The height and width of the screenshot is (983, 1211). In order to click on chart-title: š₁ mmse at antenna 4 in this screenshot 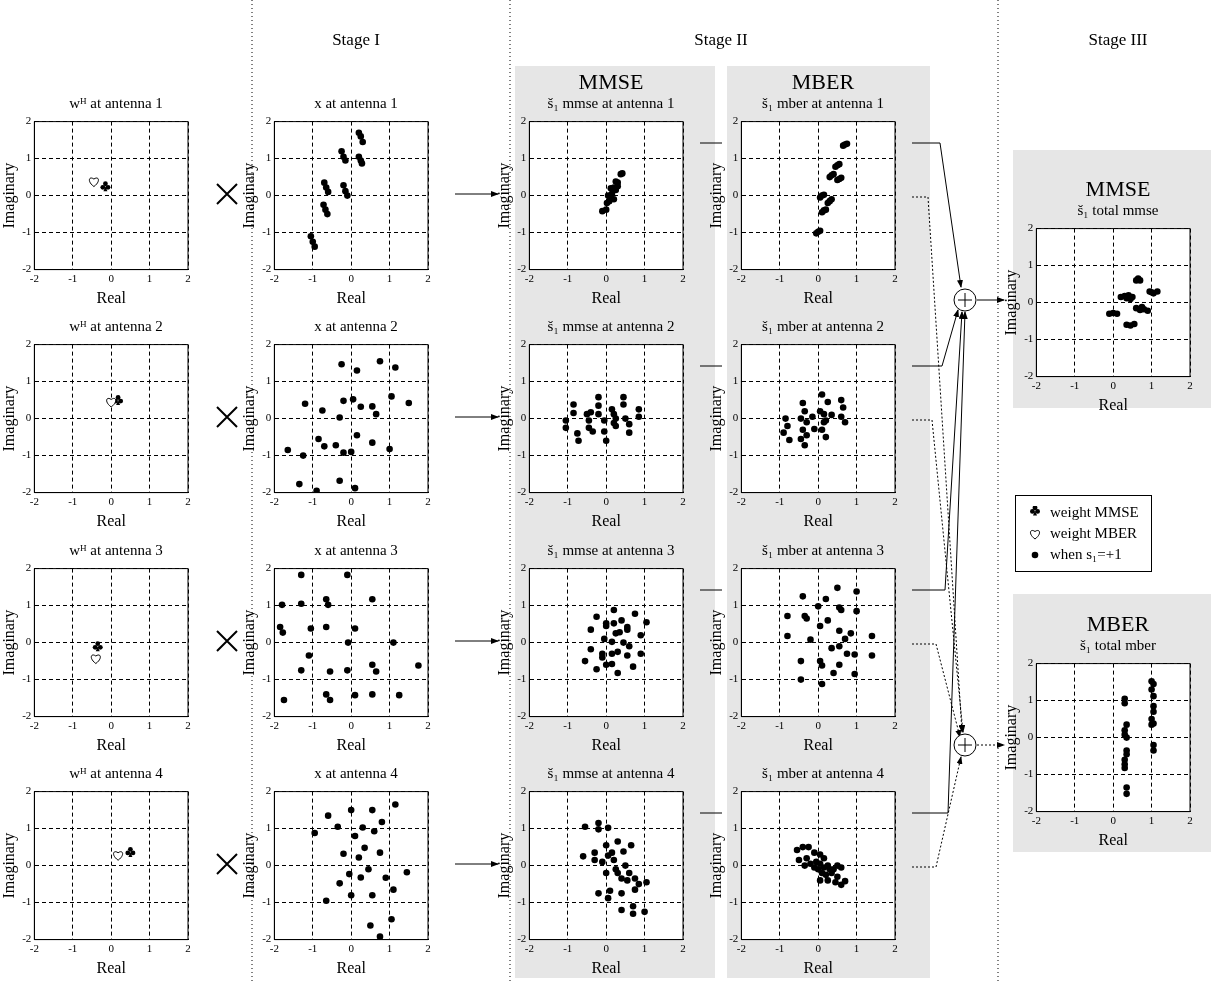, I will do `click(611, 773)`.